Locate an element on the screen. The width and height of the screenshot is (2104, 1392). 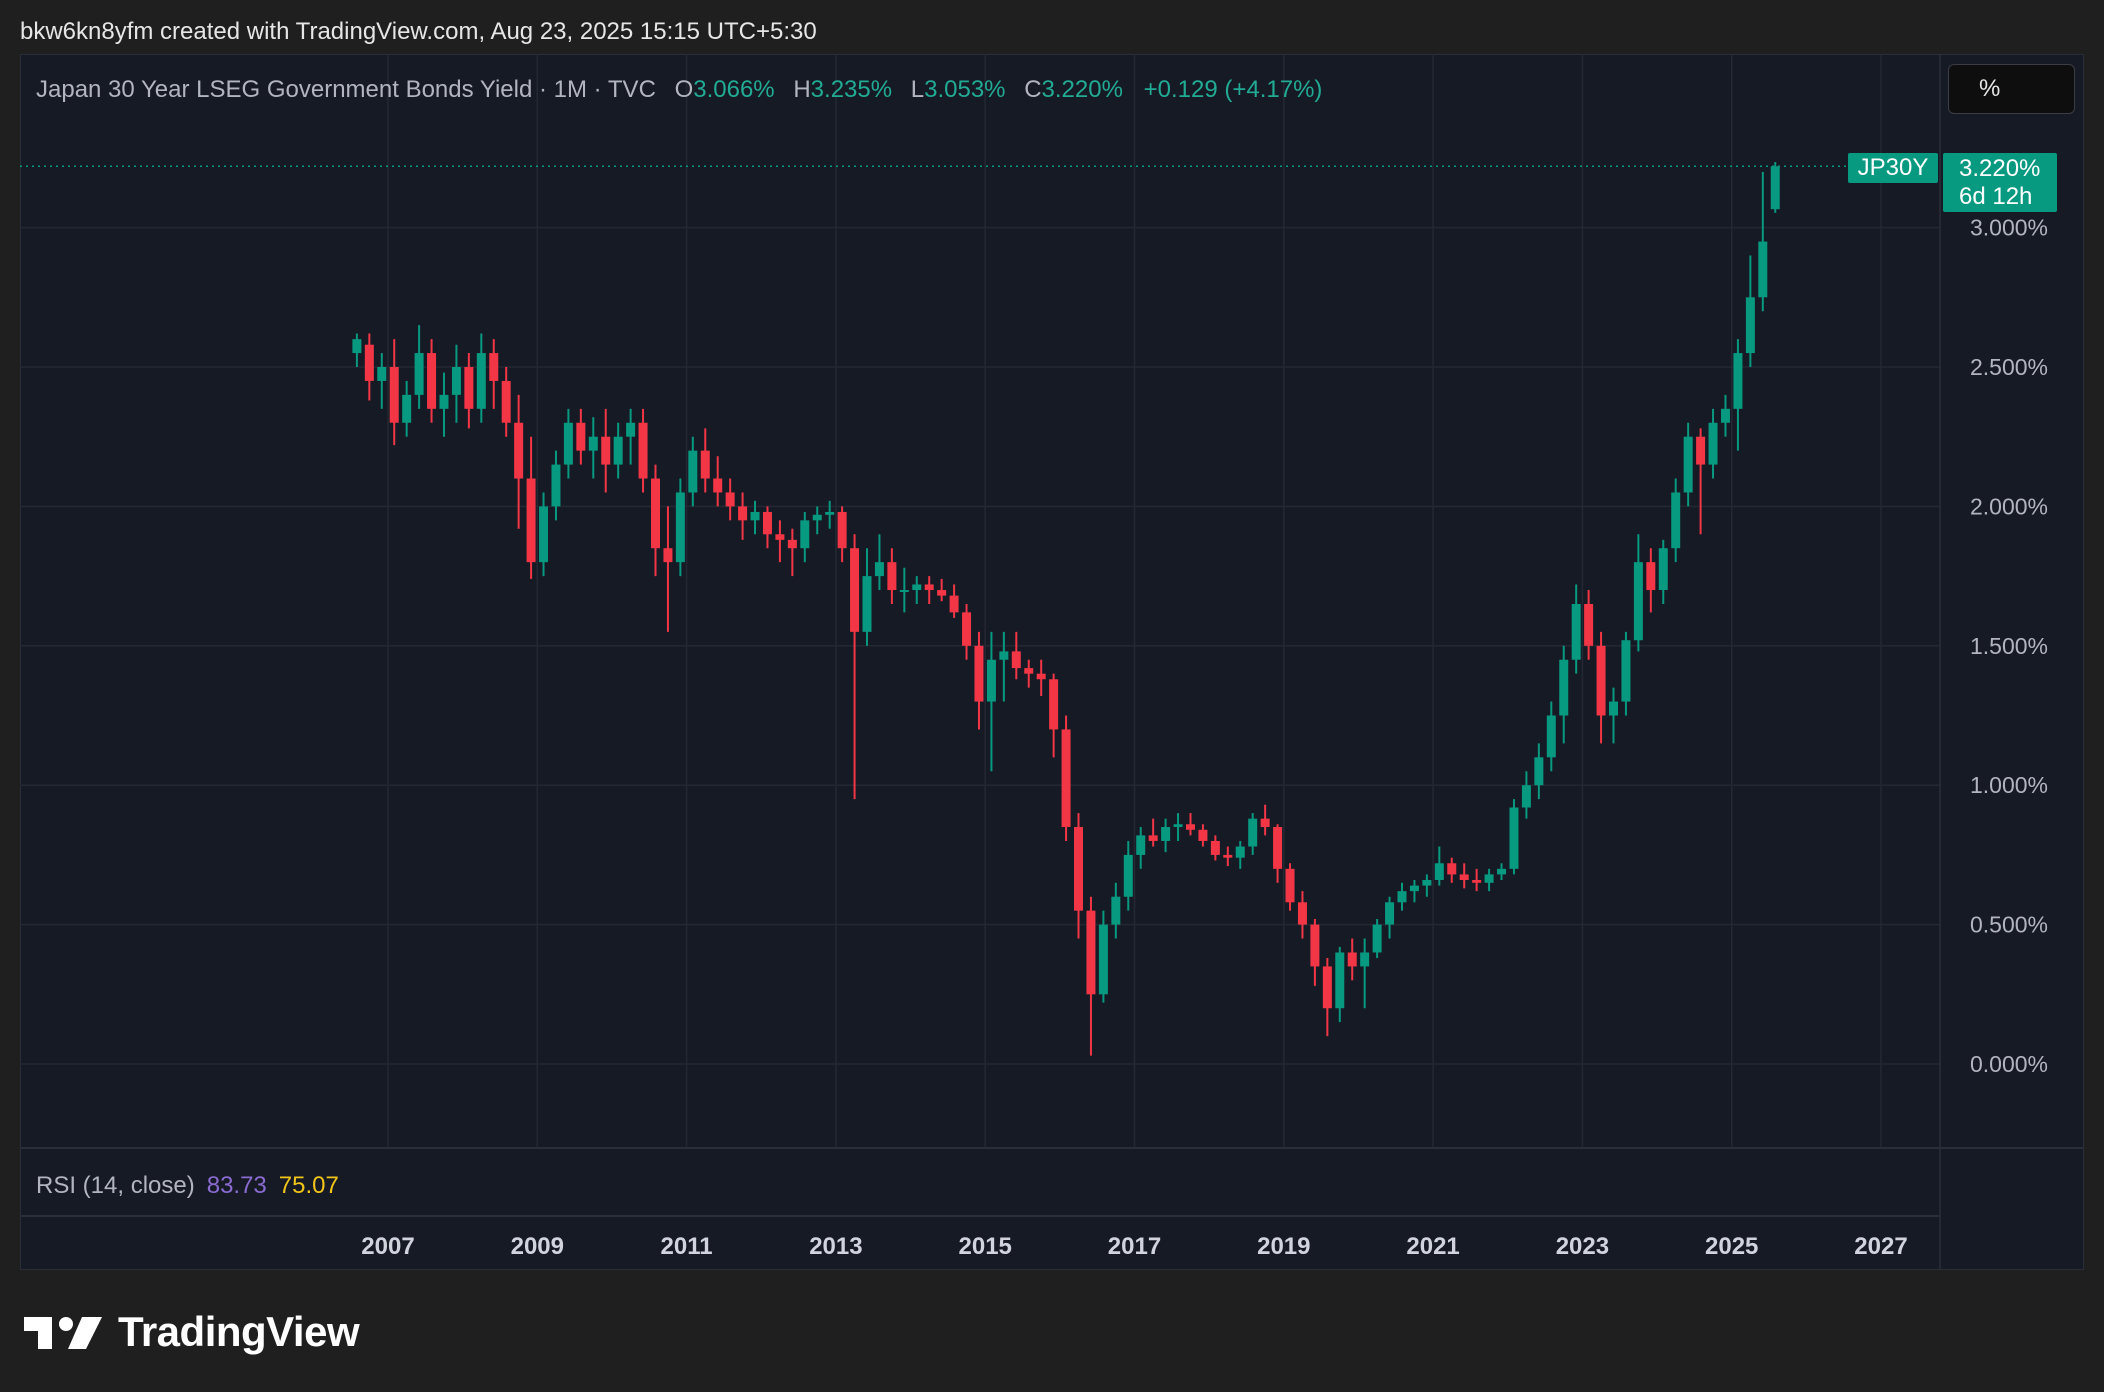
rsi-label: RSI (14, close) is located at coordinates (115, 1185).